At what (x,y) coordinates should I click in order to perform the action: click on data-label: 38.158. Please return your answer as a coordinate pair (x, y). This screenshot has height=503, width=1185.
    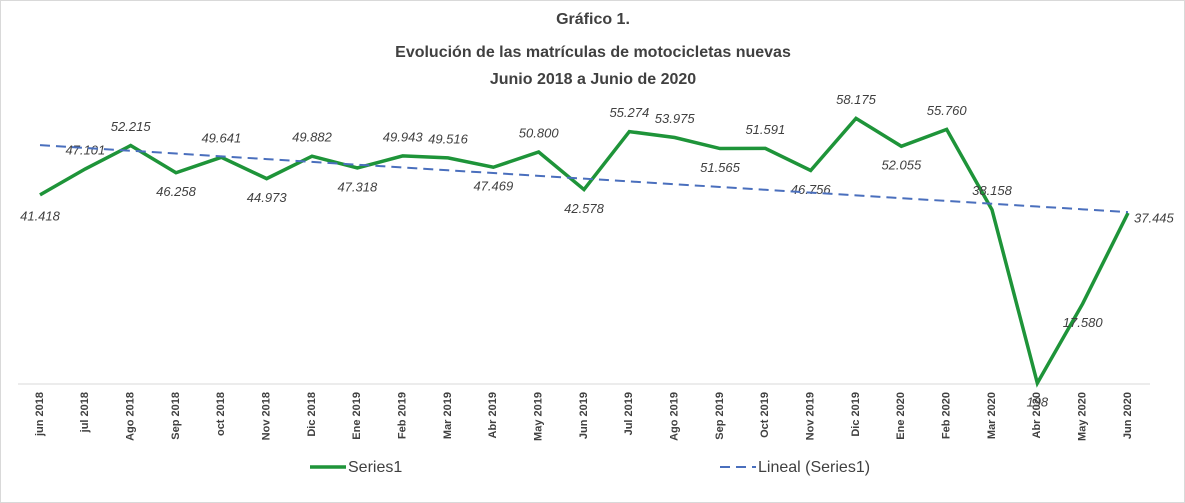
    Looking at the image, I should click on (992, 190).